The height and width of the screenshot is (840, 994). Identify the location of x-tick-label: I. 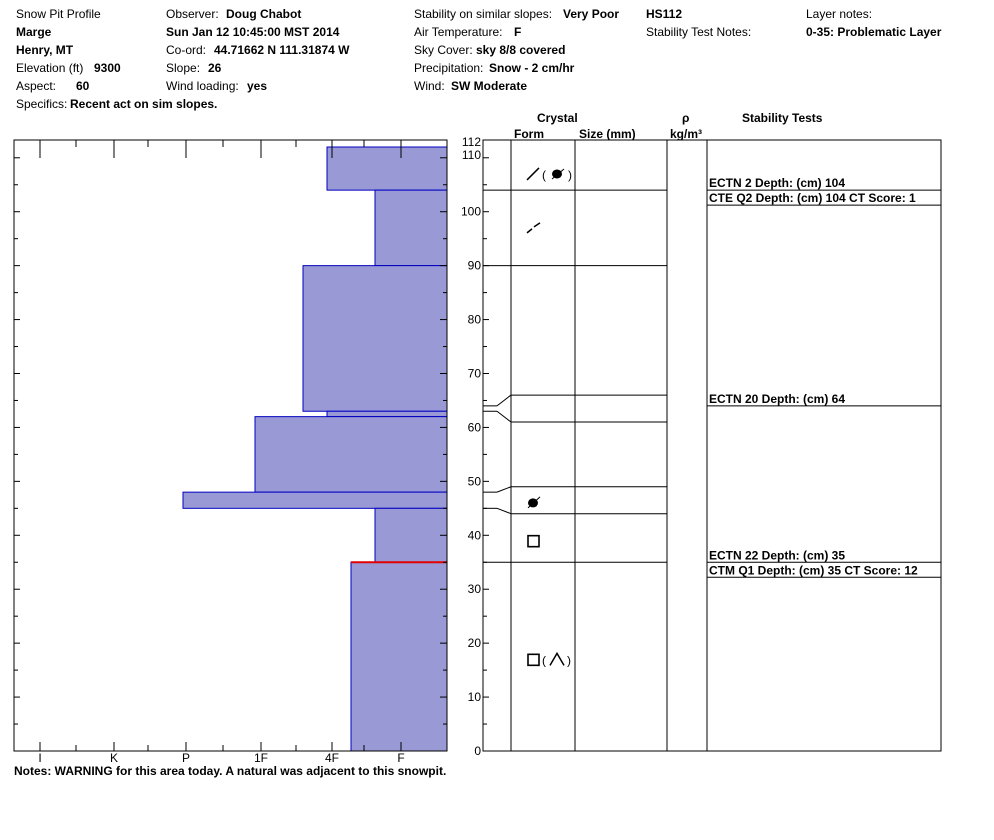
(39, 758).